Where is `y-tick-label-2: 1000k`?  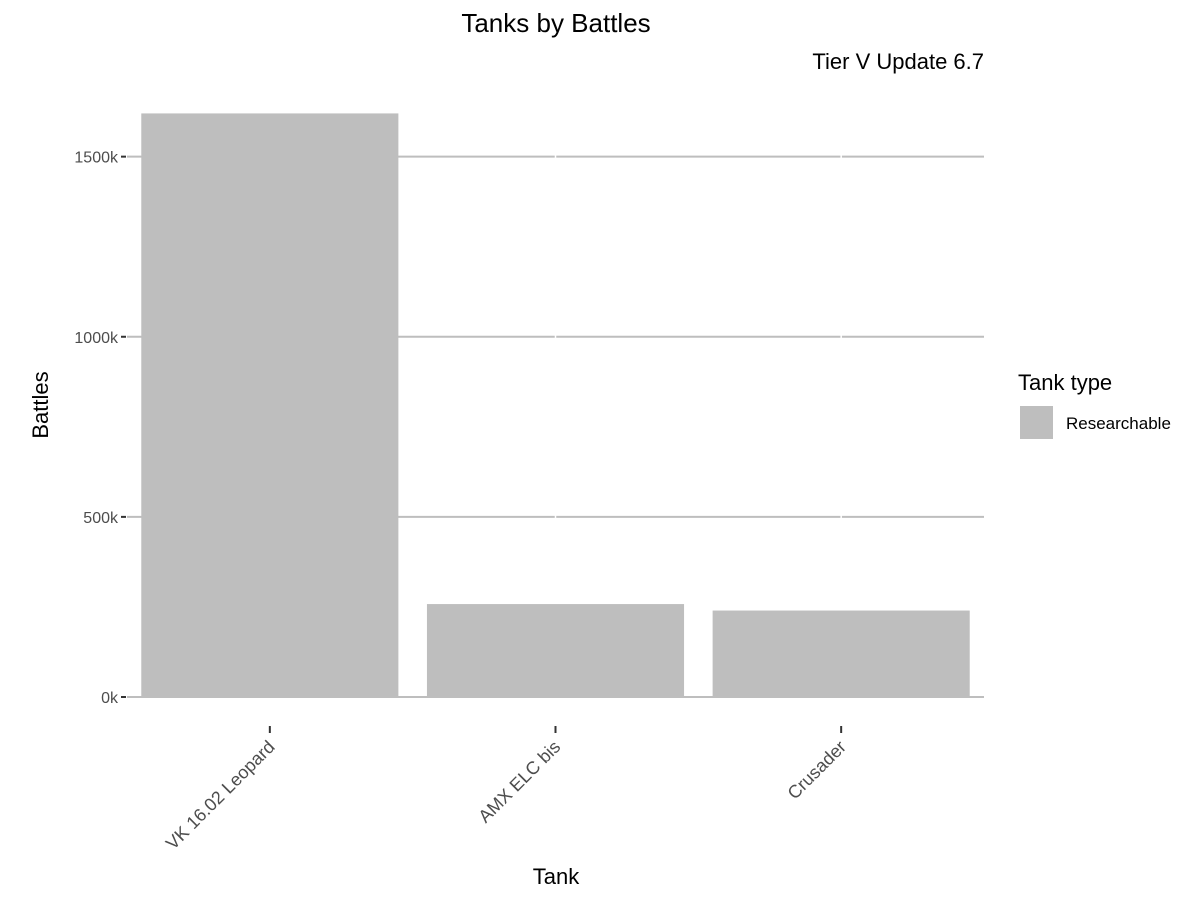 y-tick-label-2: 1000k is located at coordinates (96, 338).